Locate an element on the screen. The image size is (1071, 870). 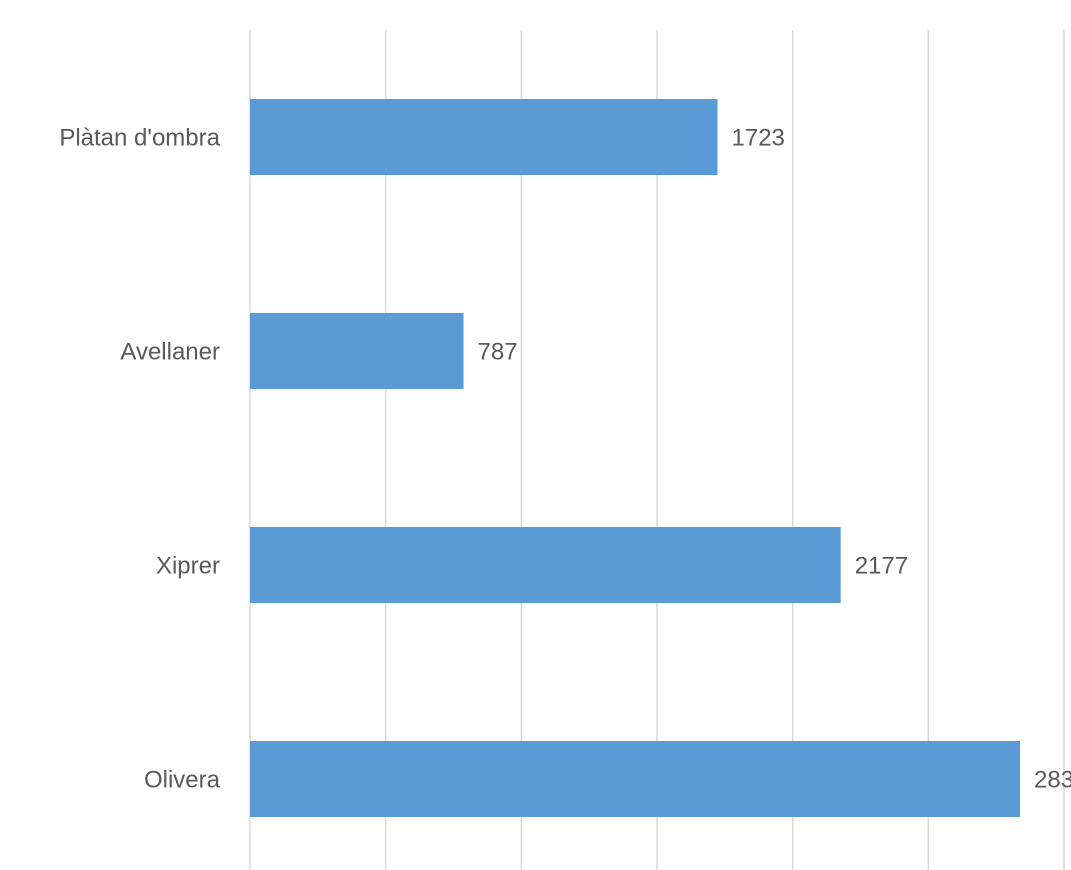
data-label: 1723 is located at coordinates (758, 137).